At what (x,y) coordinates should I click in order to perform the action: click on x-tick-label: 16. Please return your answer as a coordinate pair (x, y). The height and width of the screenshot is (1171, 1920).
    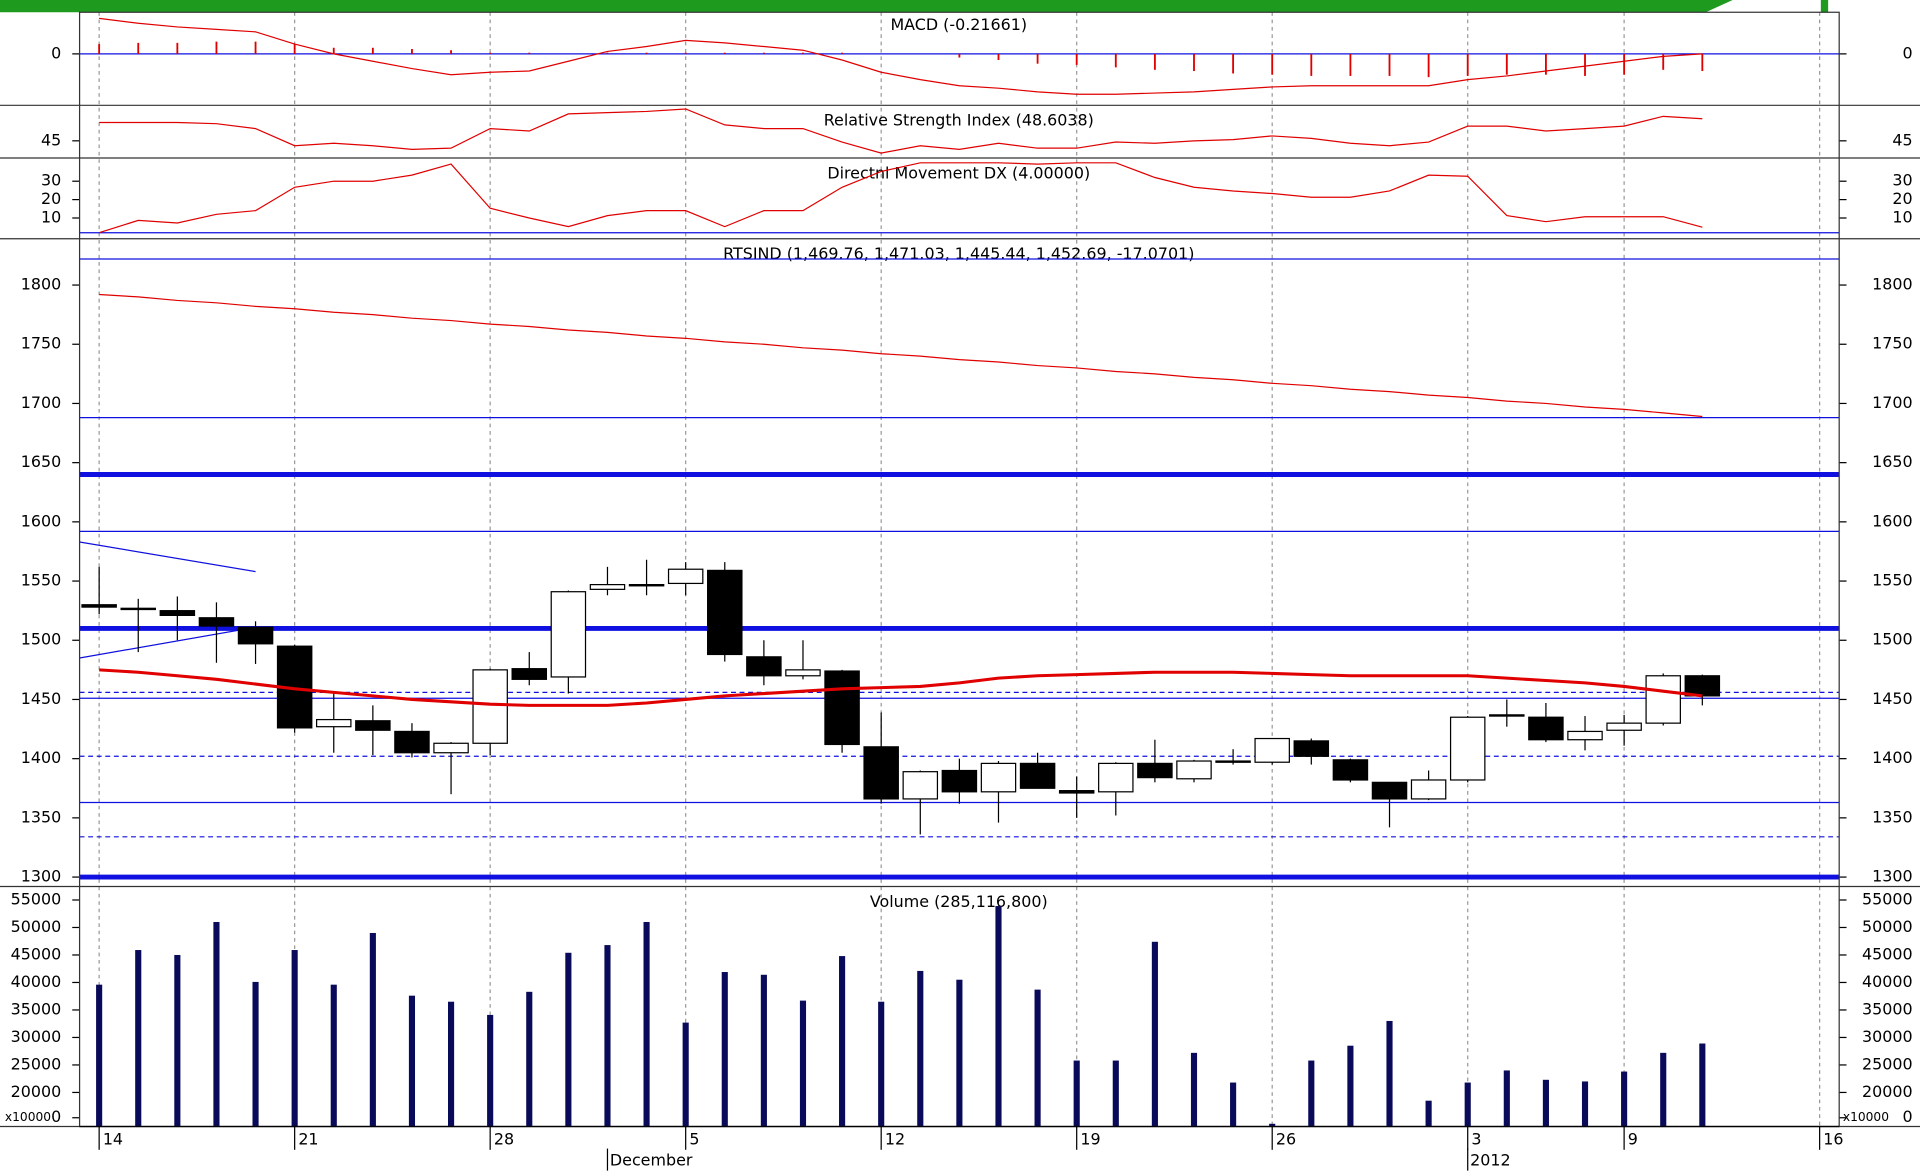
    Looking at the image, I should click on (1833, 1139).